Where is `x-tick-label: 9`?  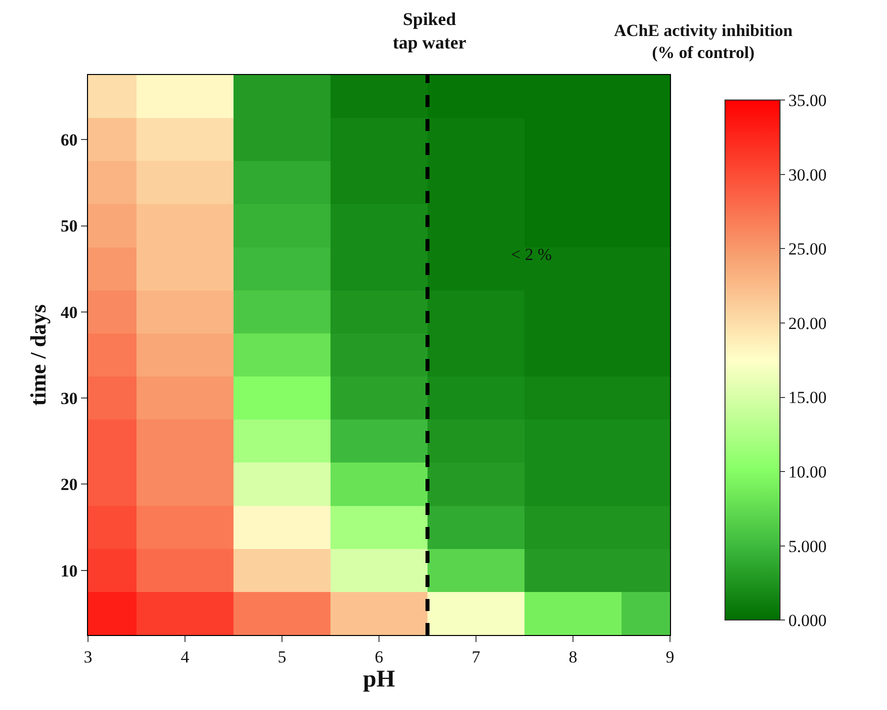
x-tick-label: 9 is located at coordinates (670, 656).